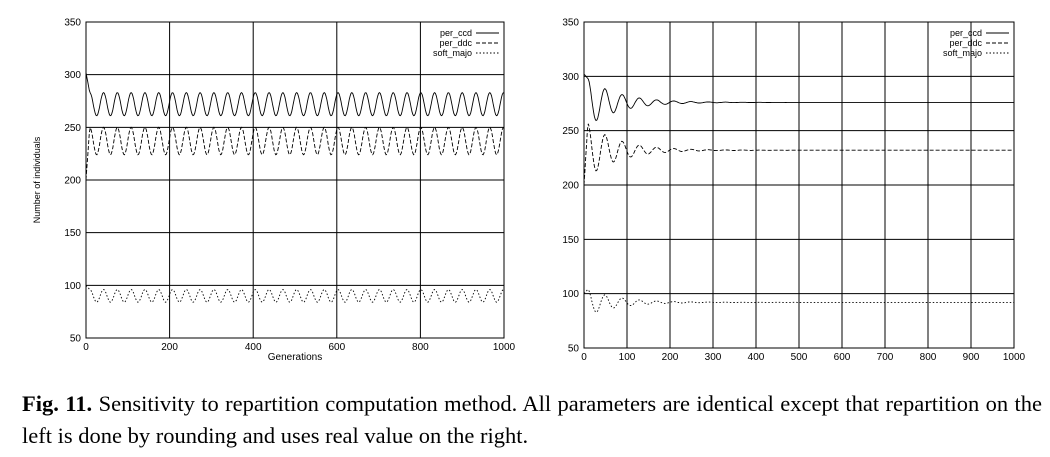 The image size is (1050, 457). I want to click on x-tick-label: 100, so click(627, 357).